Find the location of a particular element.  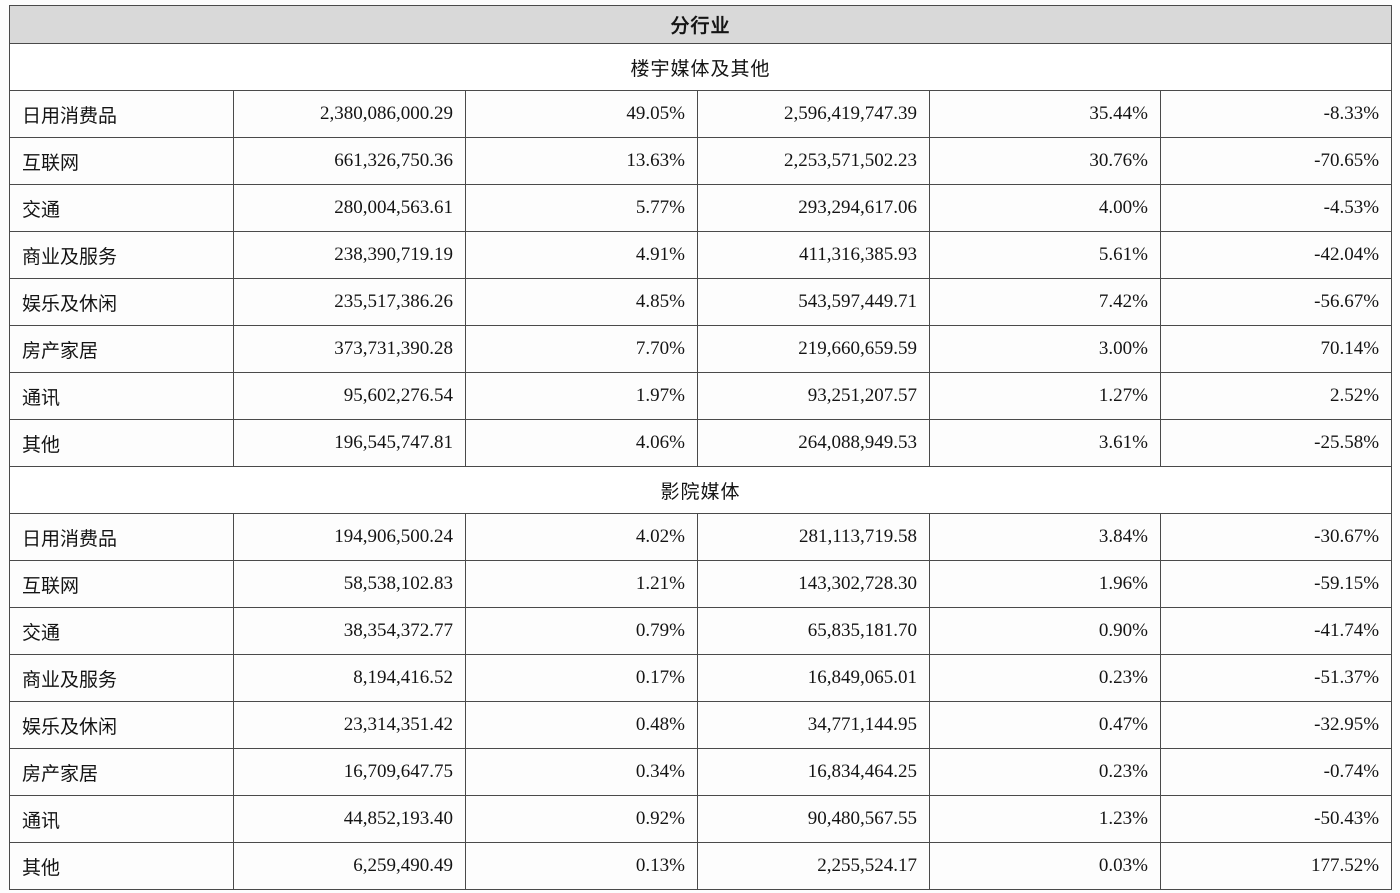

revenue-cell: 2,380,086,000.29 is located at coordinates (349, 114).